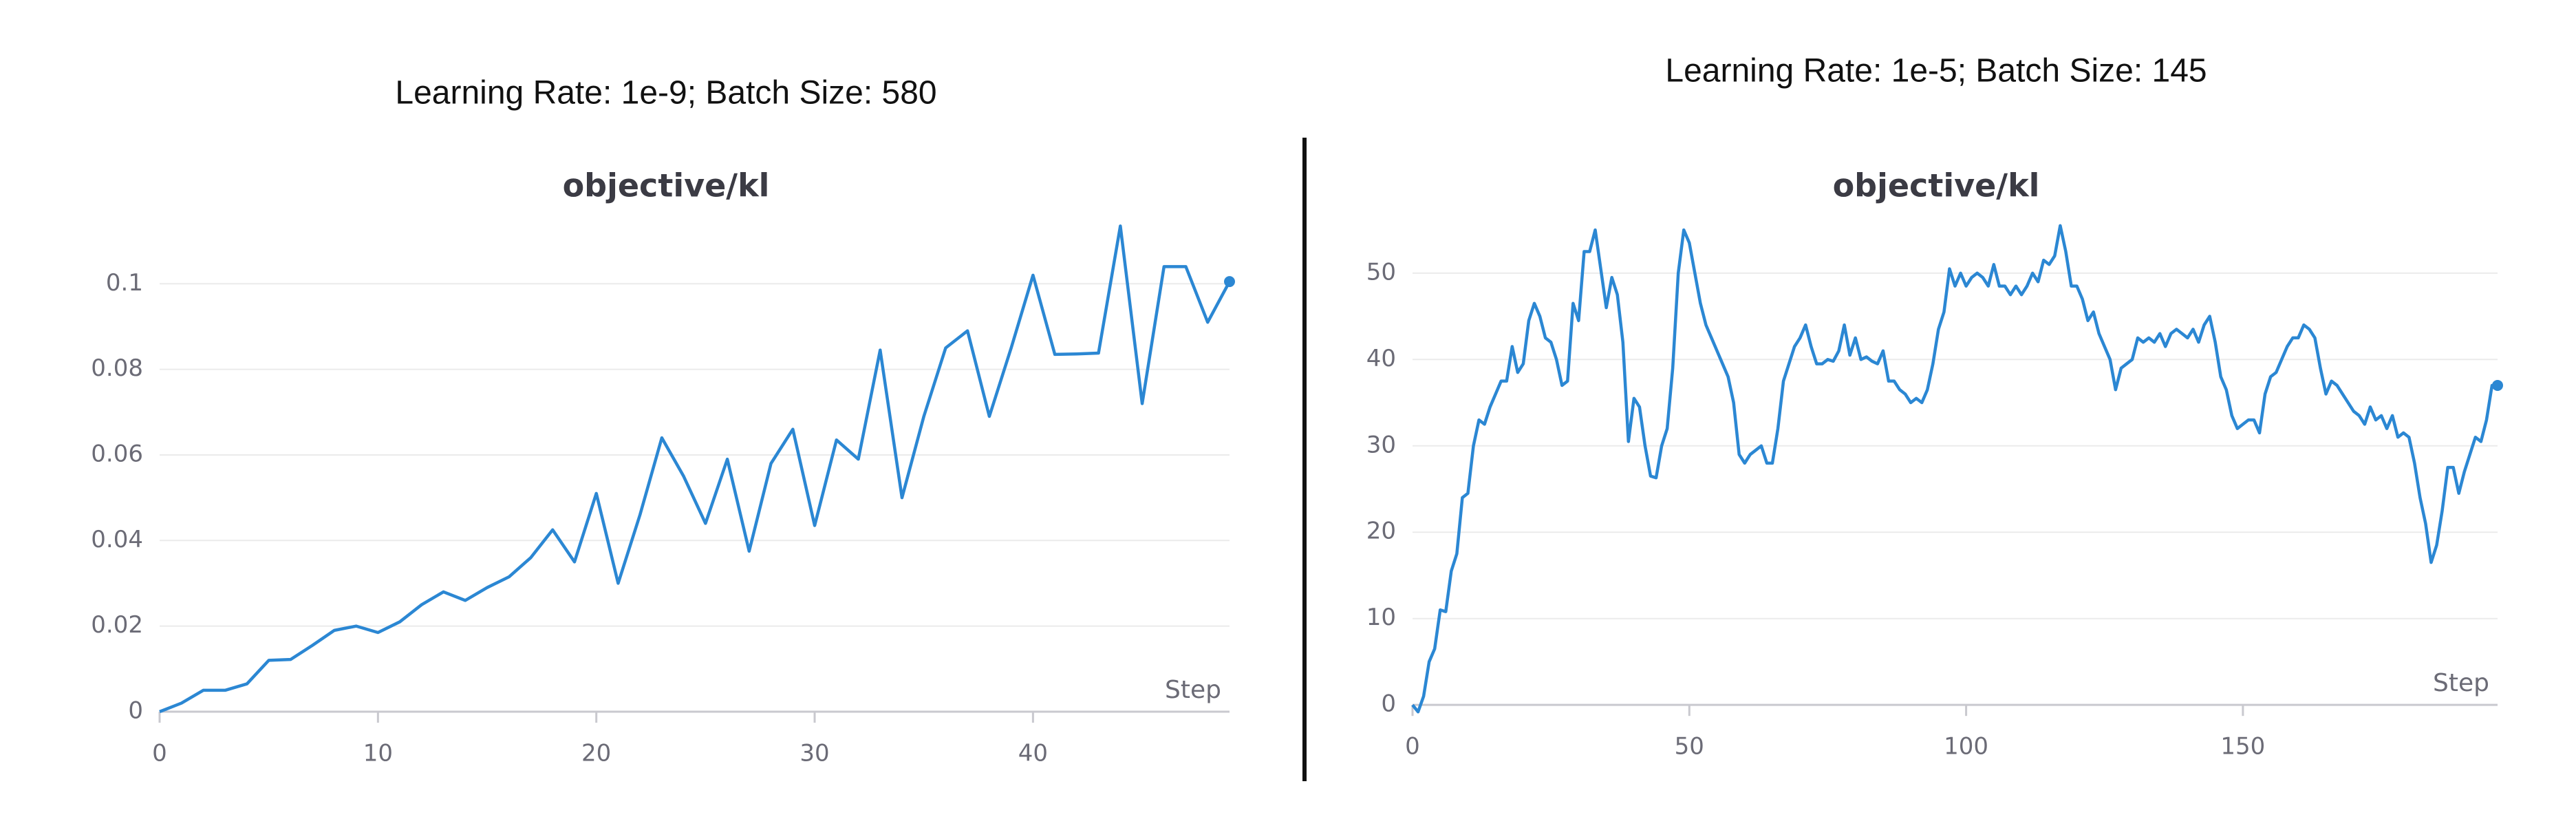  Describe the element at coordinates (1033, 753) in the screenshot. I see `x-tick-label: 40` at that location.